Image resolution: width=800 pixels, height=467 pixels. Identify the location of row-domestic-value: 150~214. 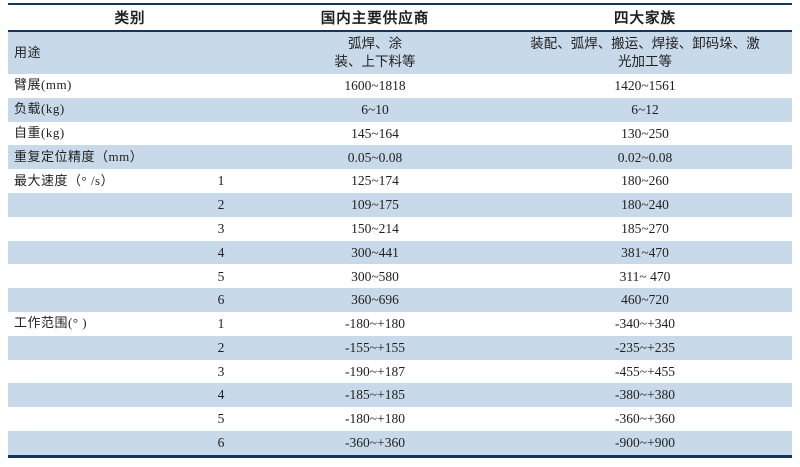
(375, 228).